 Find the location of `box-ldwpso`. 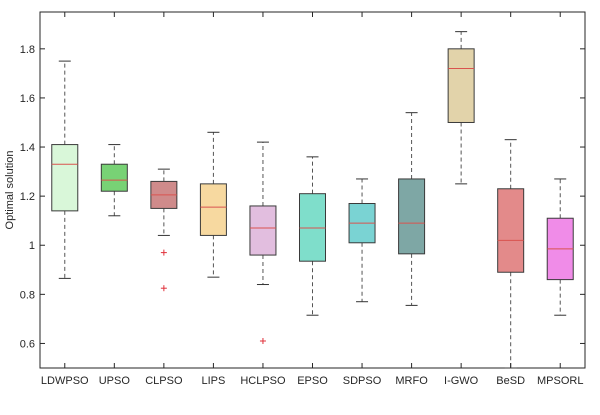

box-ldwpso is located at coordinates (65, 169).